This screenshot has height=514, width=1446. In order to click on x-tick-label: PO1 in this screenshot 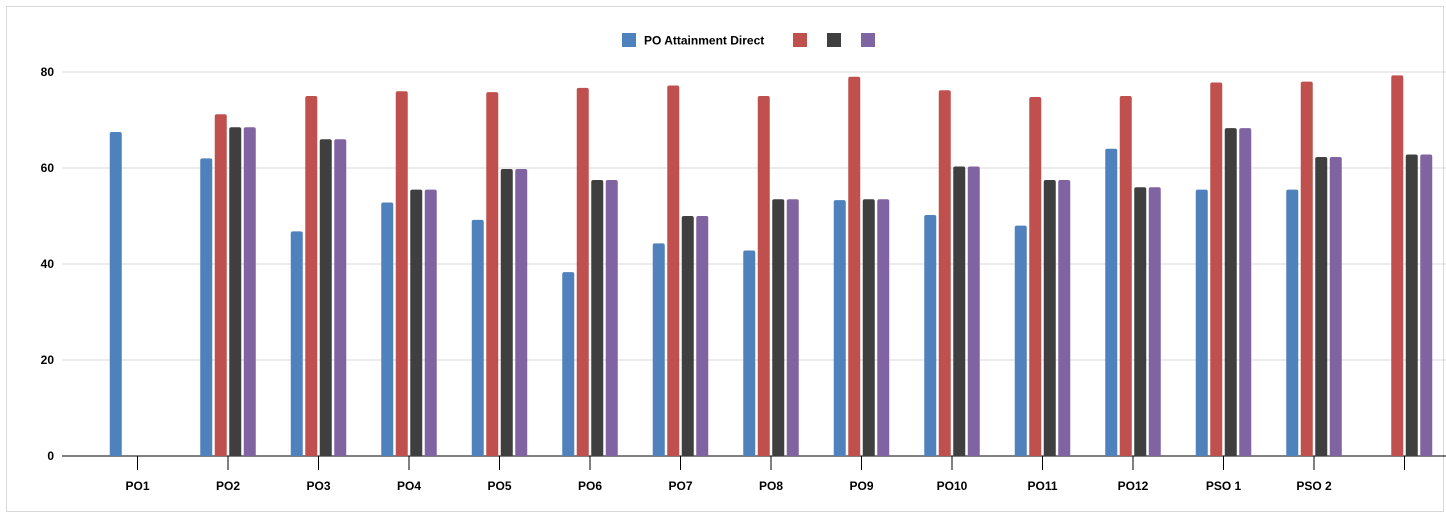, I will do `click(137, 486)`.